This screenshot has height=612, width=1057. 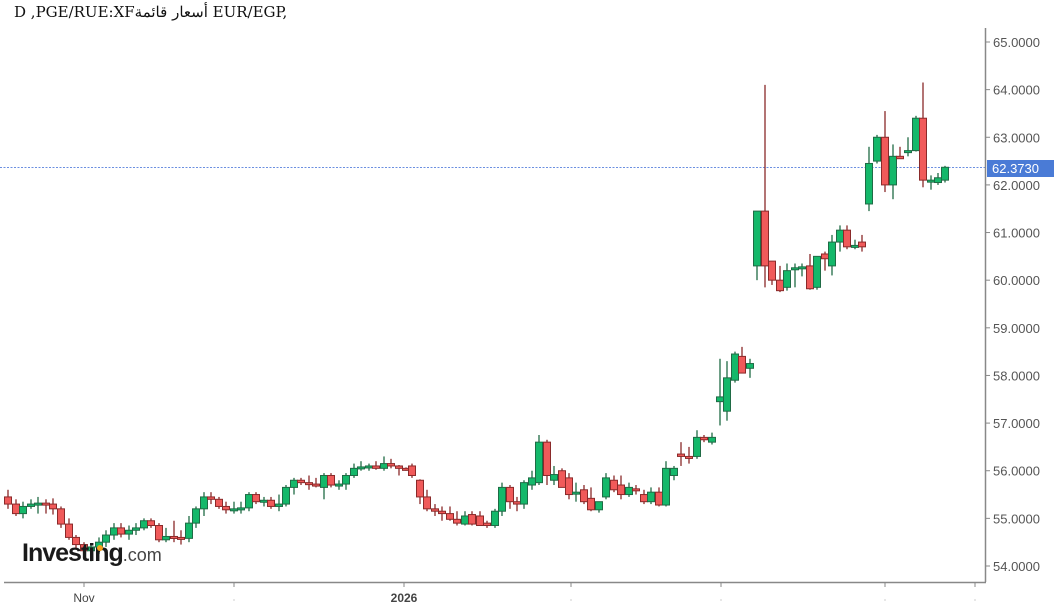 I want to click on logo-dot-icon, so click(x=100, y=548).